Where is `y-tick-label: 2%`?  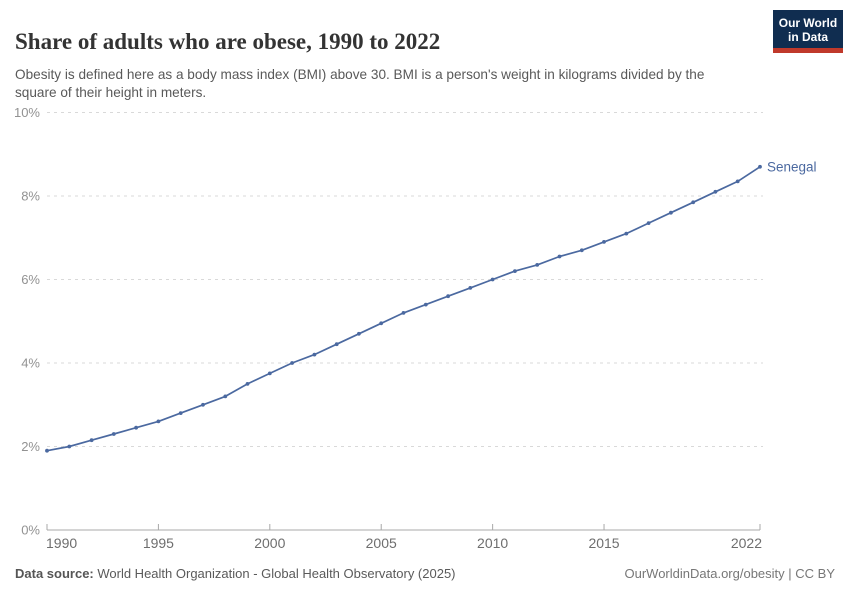
y-tick-label: 2% is located at coordinates (30, 446).